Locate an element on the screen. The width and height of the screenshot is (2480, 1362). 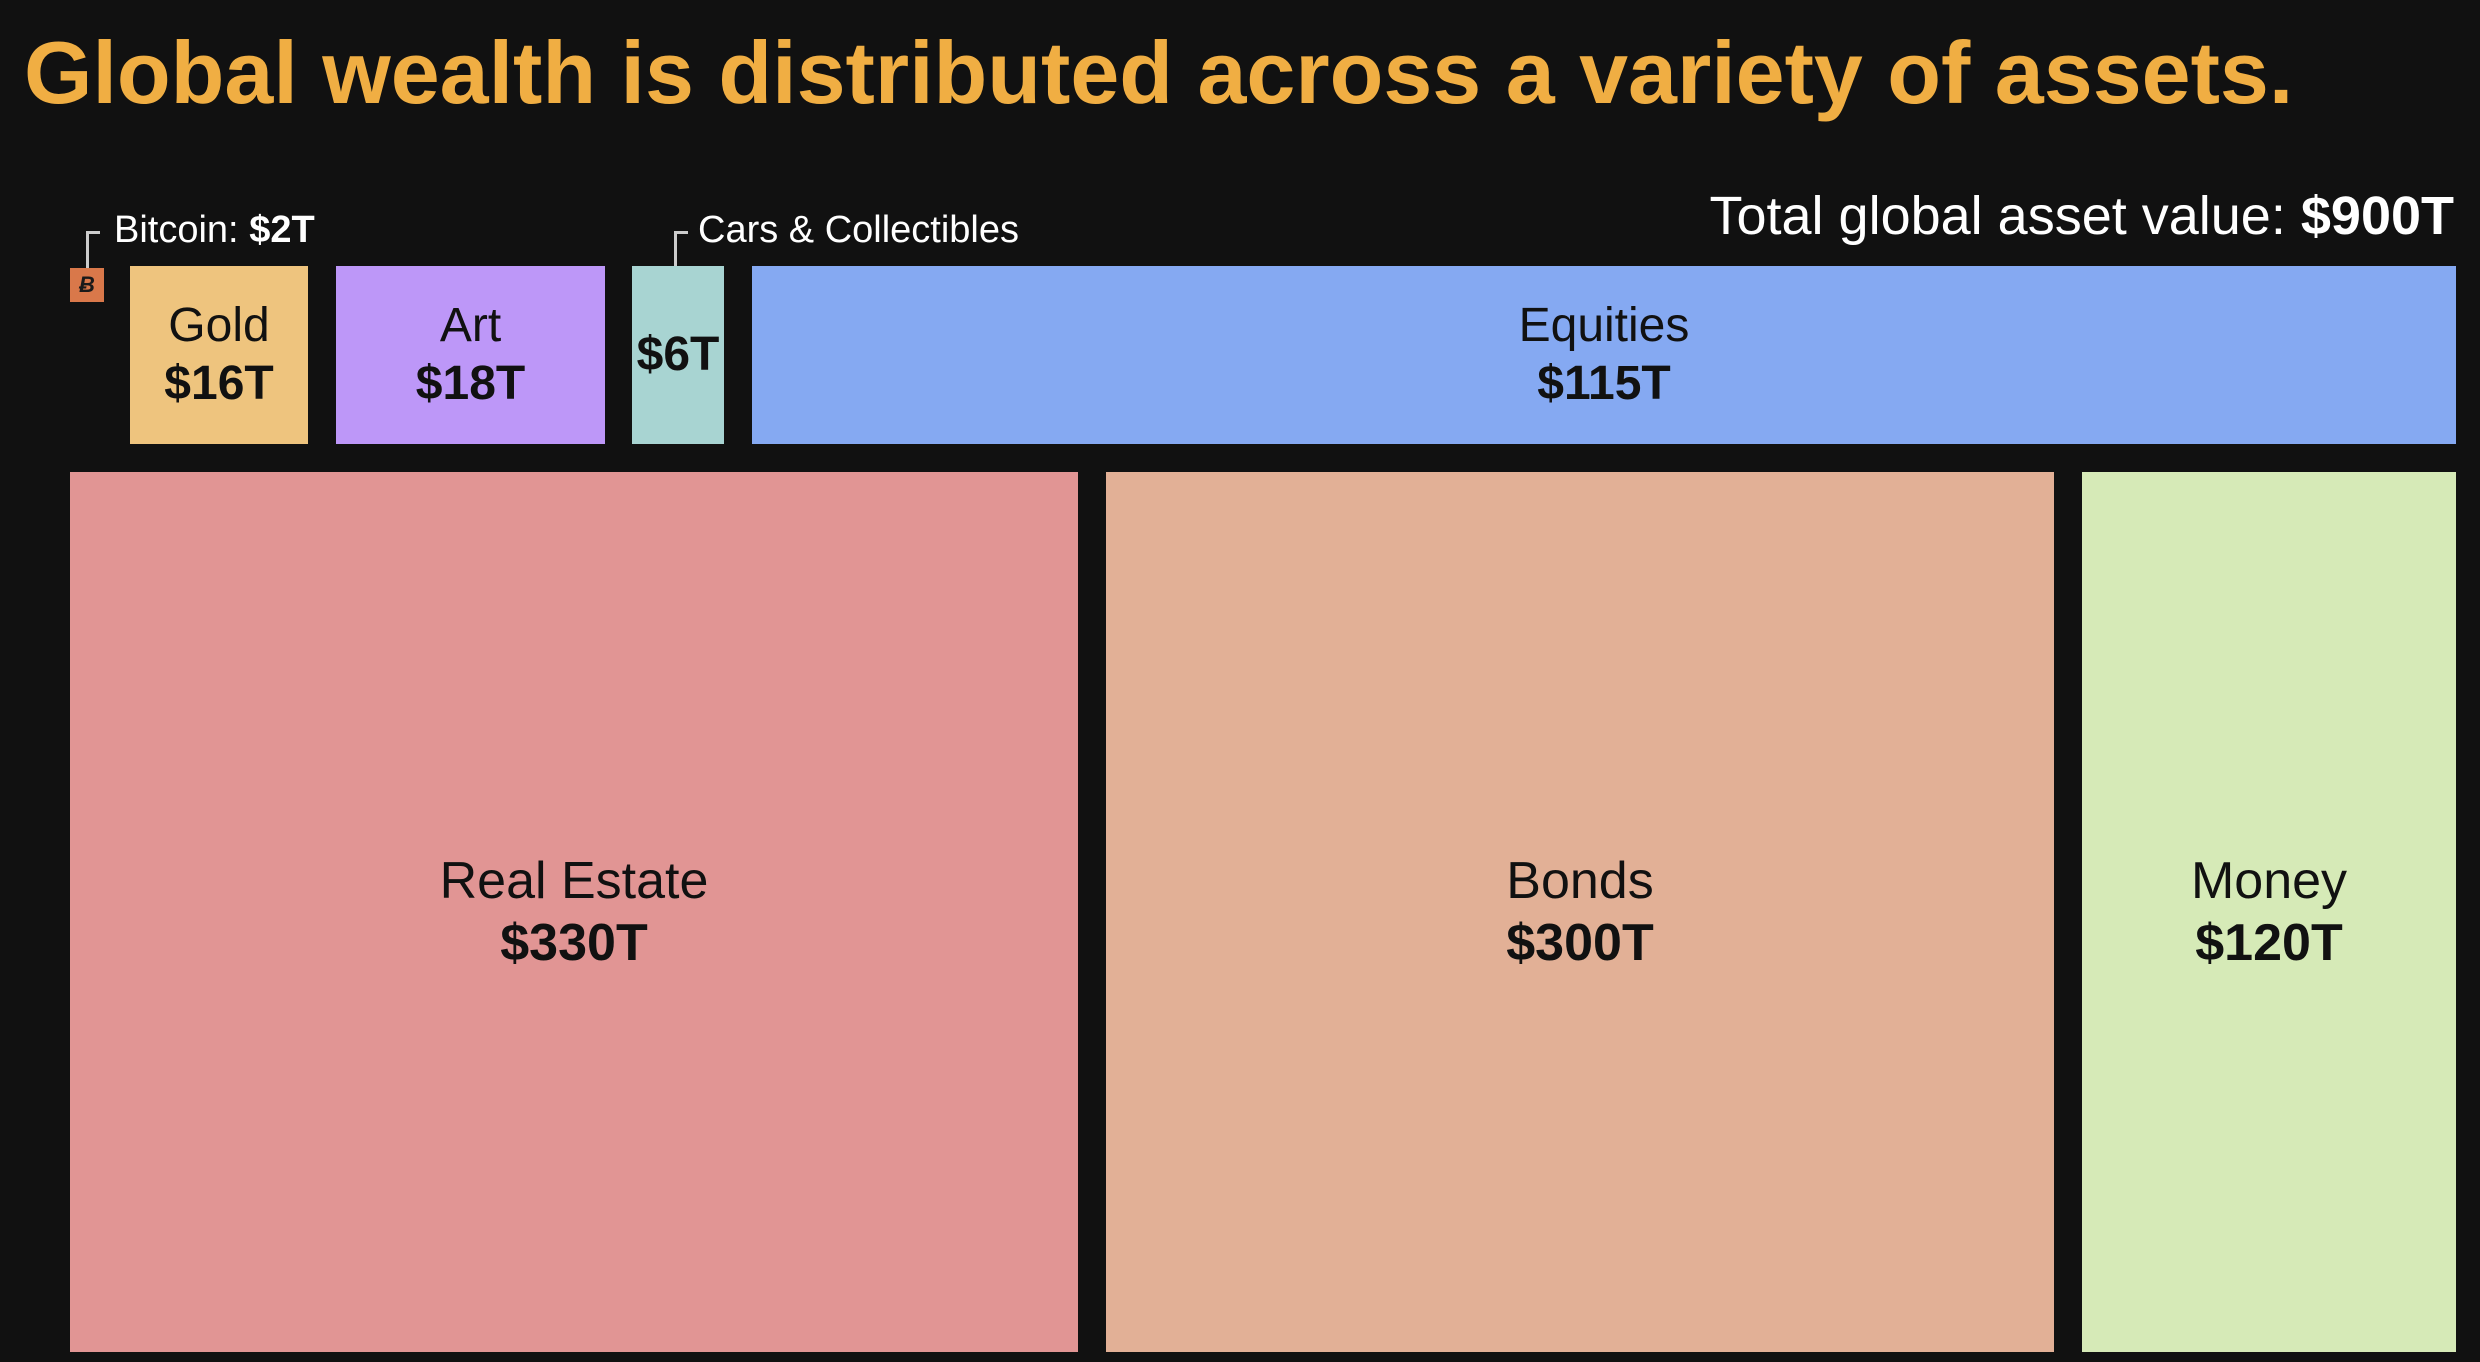
treemap-tile-gold: Gold $16T is located at coordinates (219, 355).